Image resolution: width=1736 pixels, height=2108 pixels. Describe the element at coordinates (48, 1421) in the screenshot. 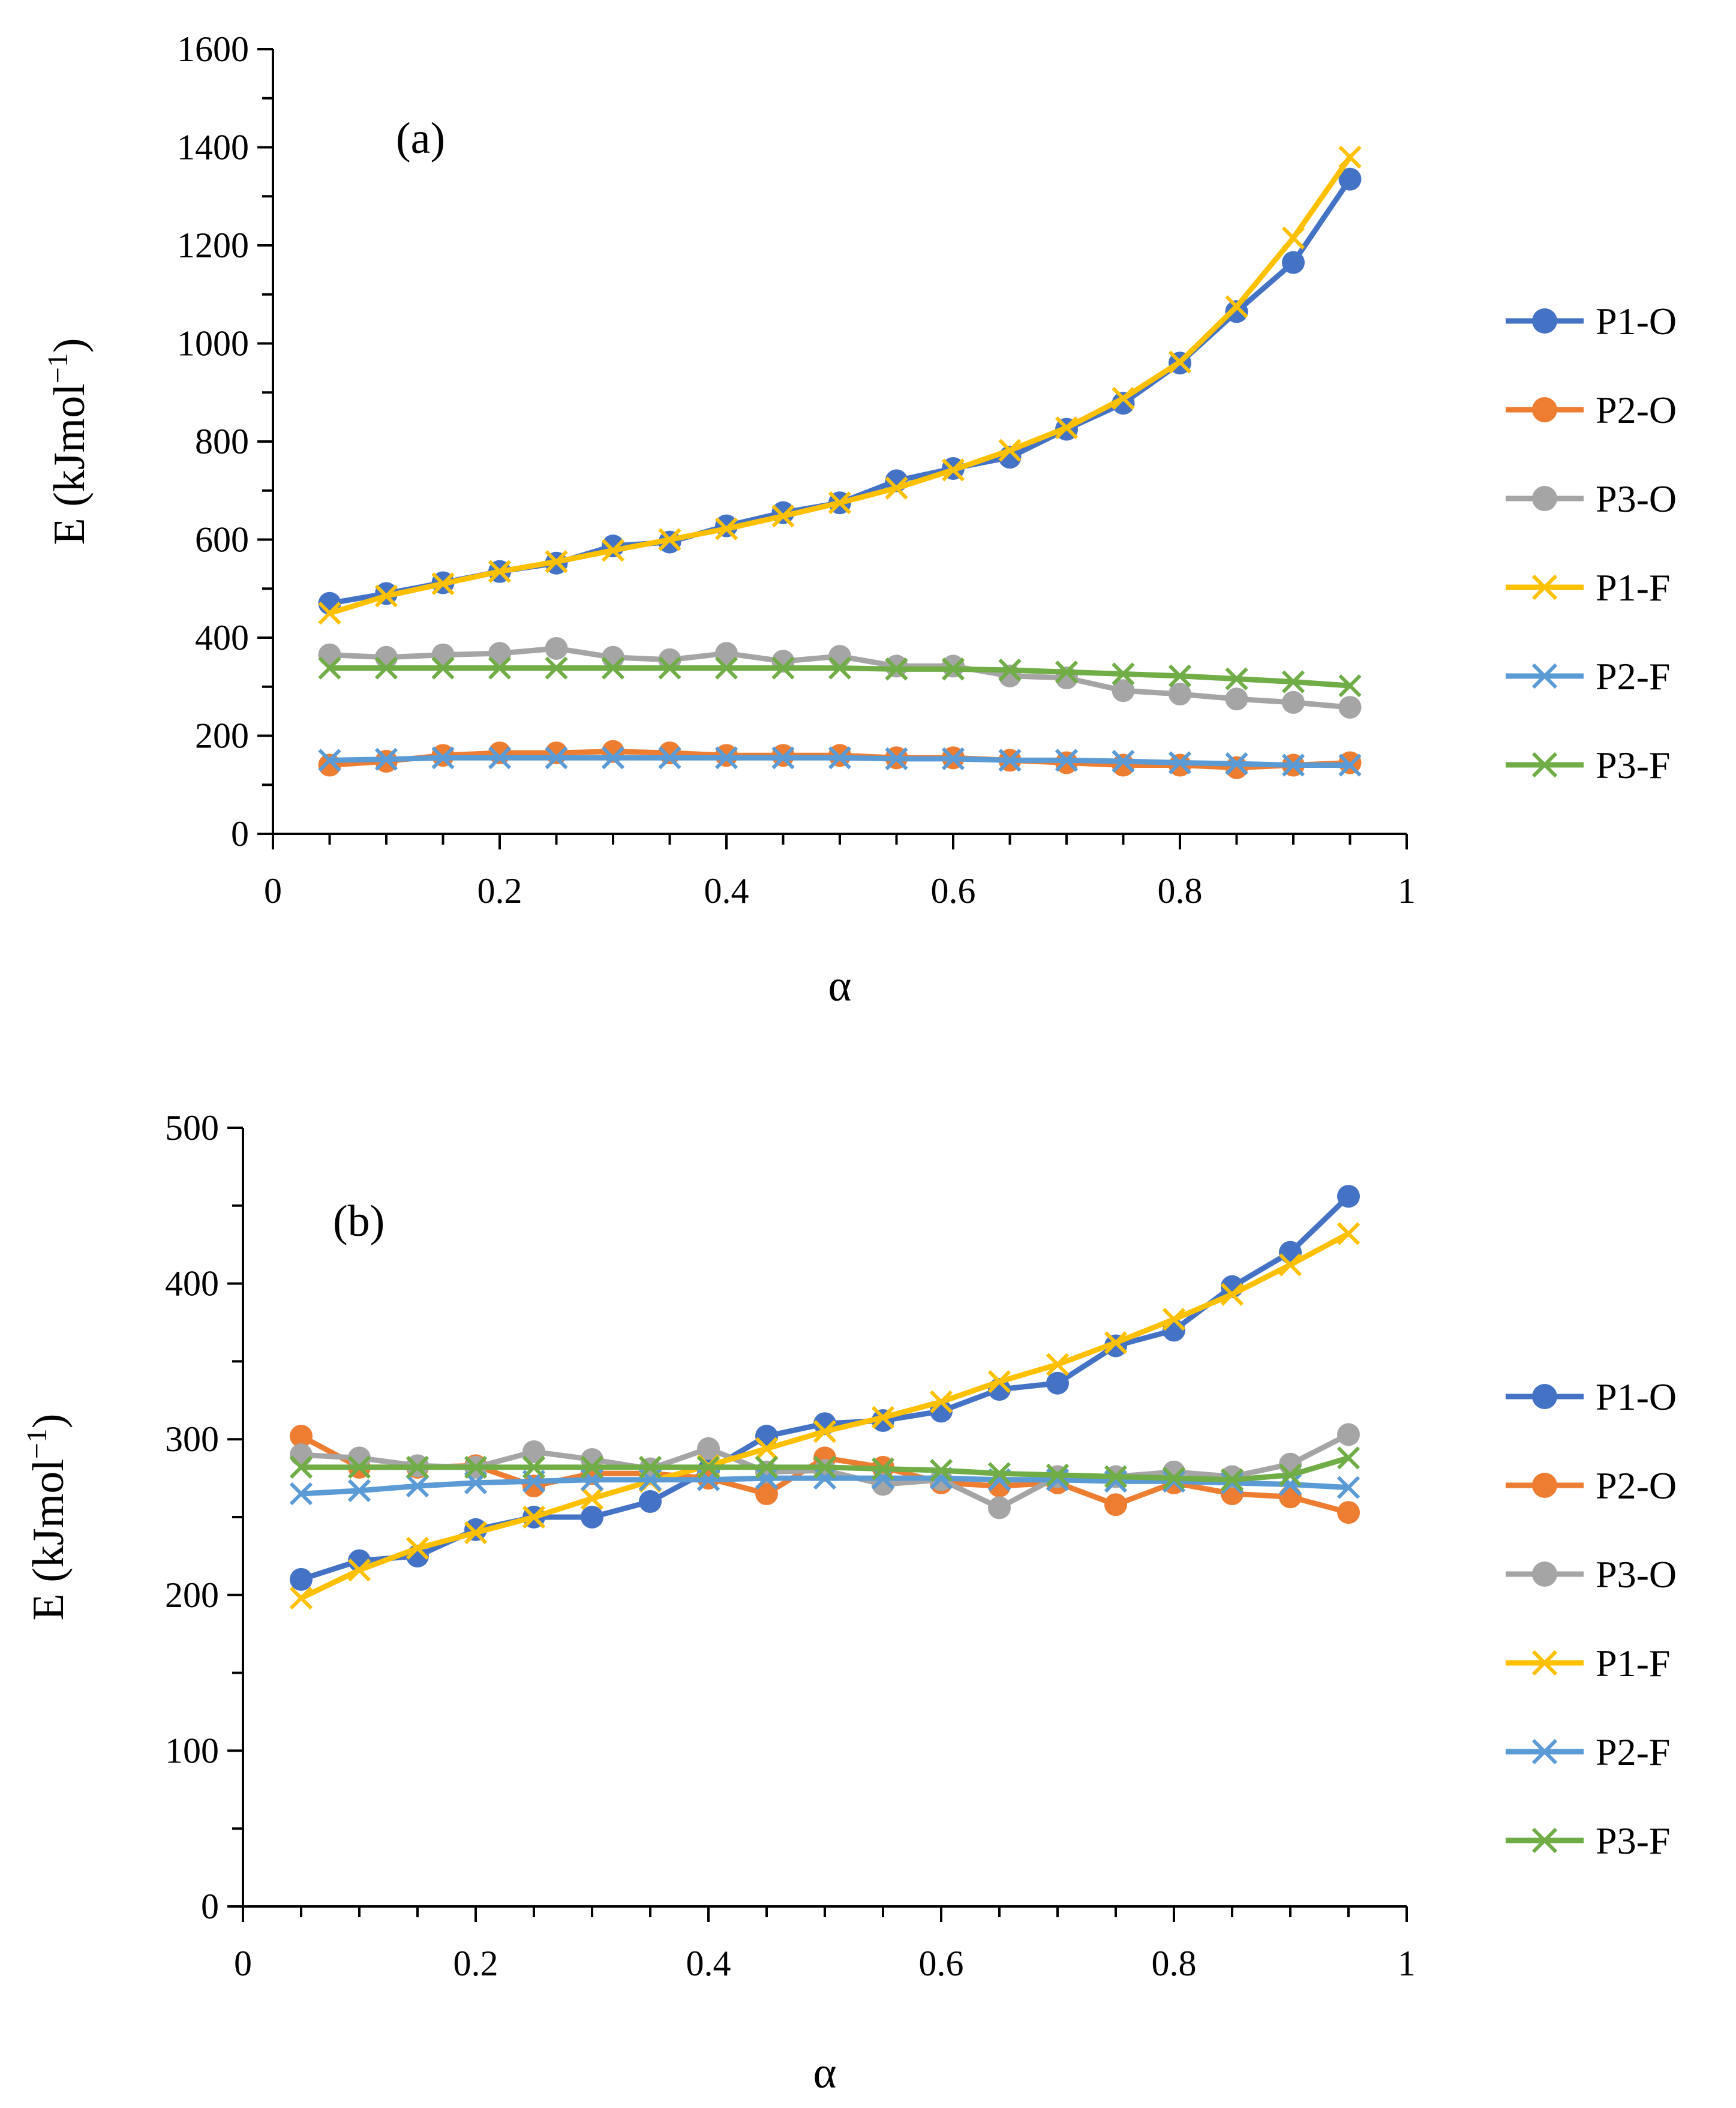

I see `y-axis-label-close: )` at that location.